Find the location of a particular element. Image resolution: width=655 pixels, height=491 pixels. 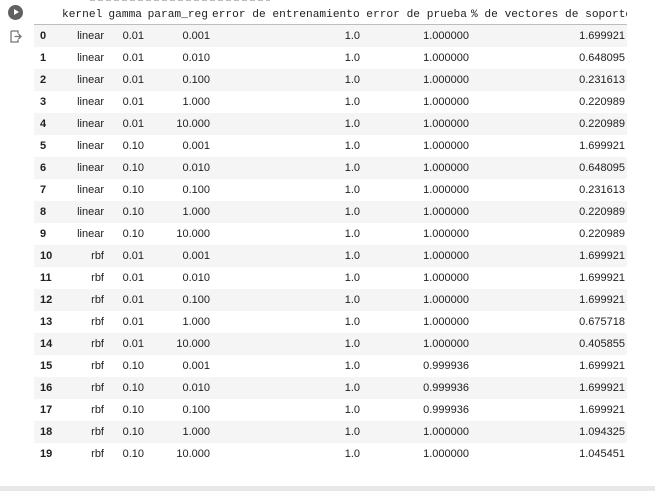

table-row: 9 linear 0.10 10.000 1.0 1.000000 0.220989 is located at coordinates (330, 234).